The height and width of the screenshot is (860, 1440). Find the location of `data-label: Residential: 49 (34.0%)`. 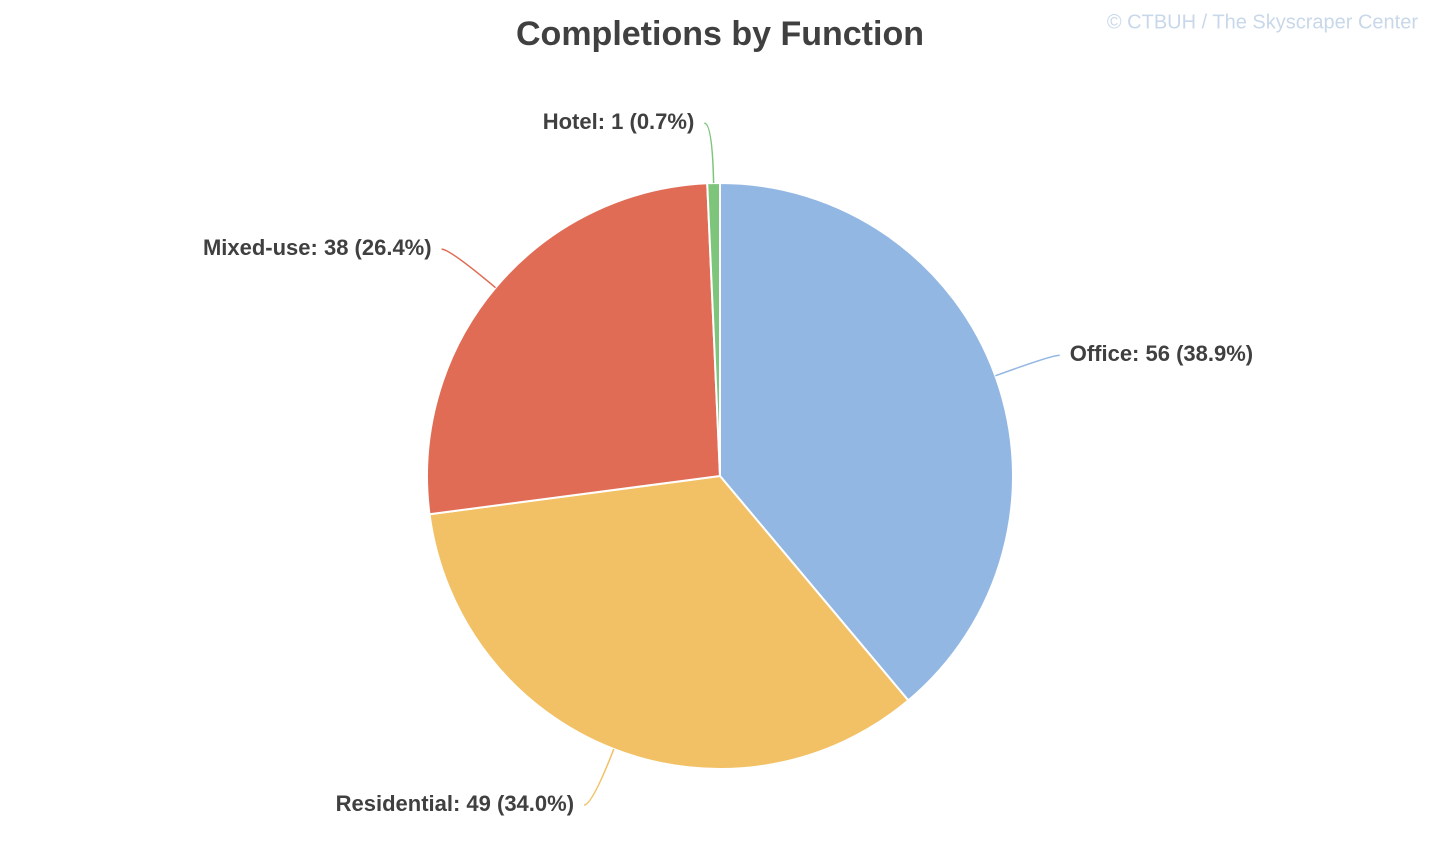

data-label: Residential: 49 (34.0%) is located at coordinates (455, 803).